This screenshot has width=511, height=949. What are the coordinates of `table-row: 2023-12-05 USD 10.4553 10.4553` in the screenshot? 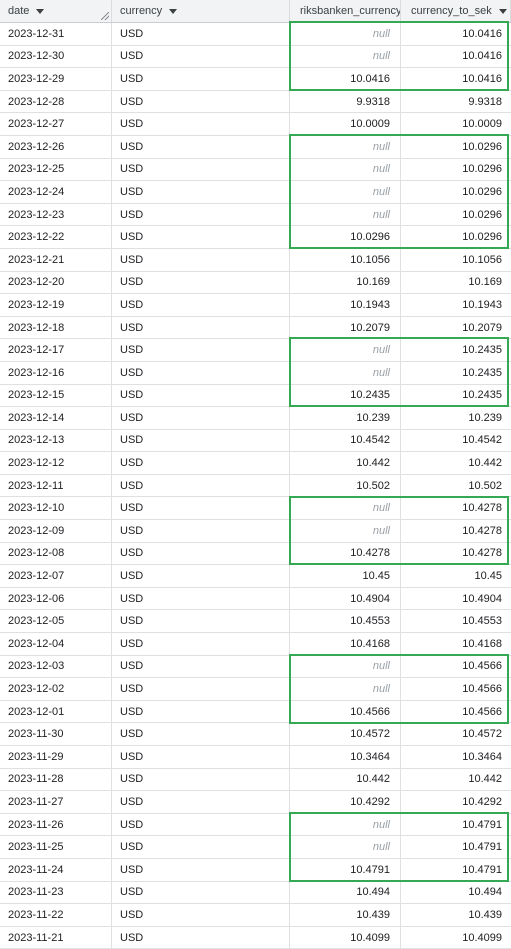 It's located at (255, 622).